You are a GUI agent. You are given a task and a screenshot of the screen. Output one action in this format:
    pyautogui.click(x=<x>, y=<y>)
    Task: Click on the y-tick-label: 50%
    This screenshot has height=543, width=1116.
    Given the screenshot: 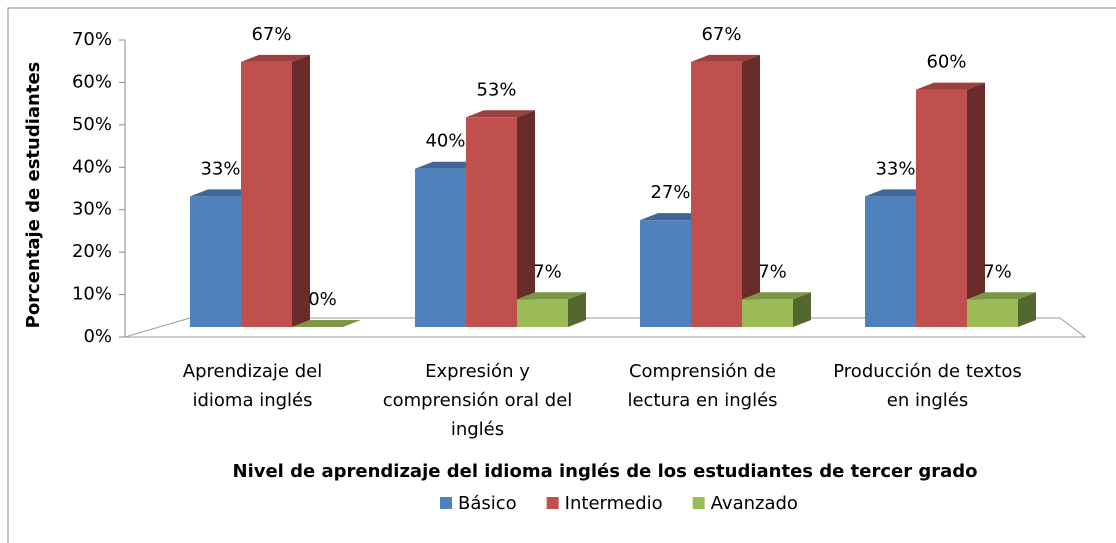 What is the action you would take?
    pyautogui.click(x=92, y=124)
    